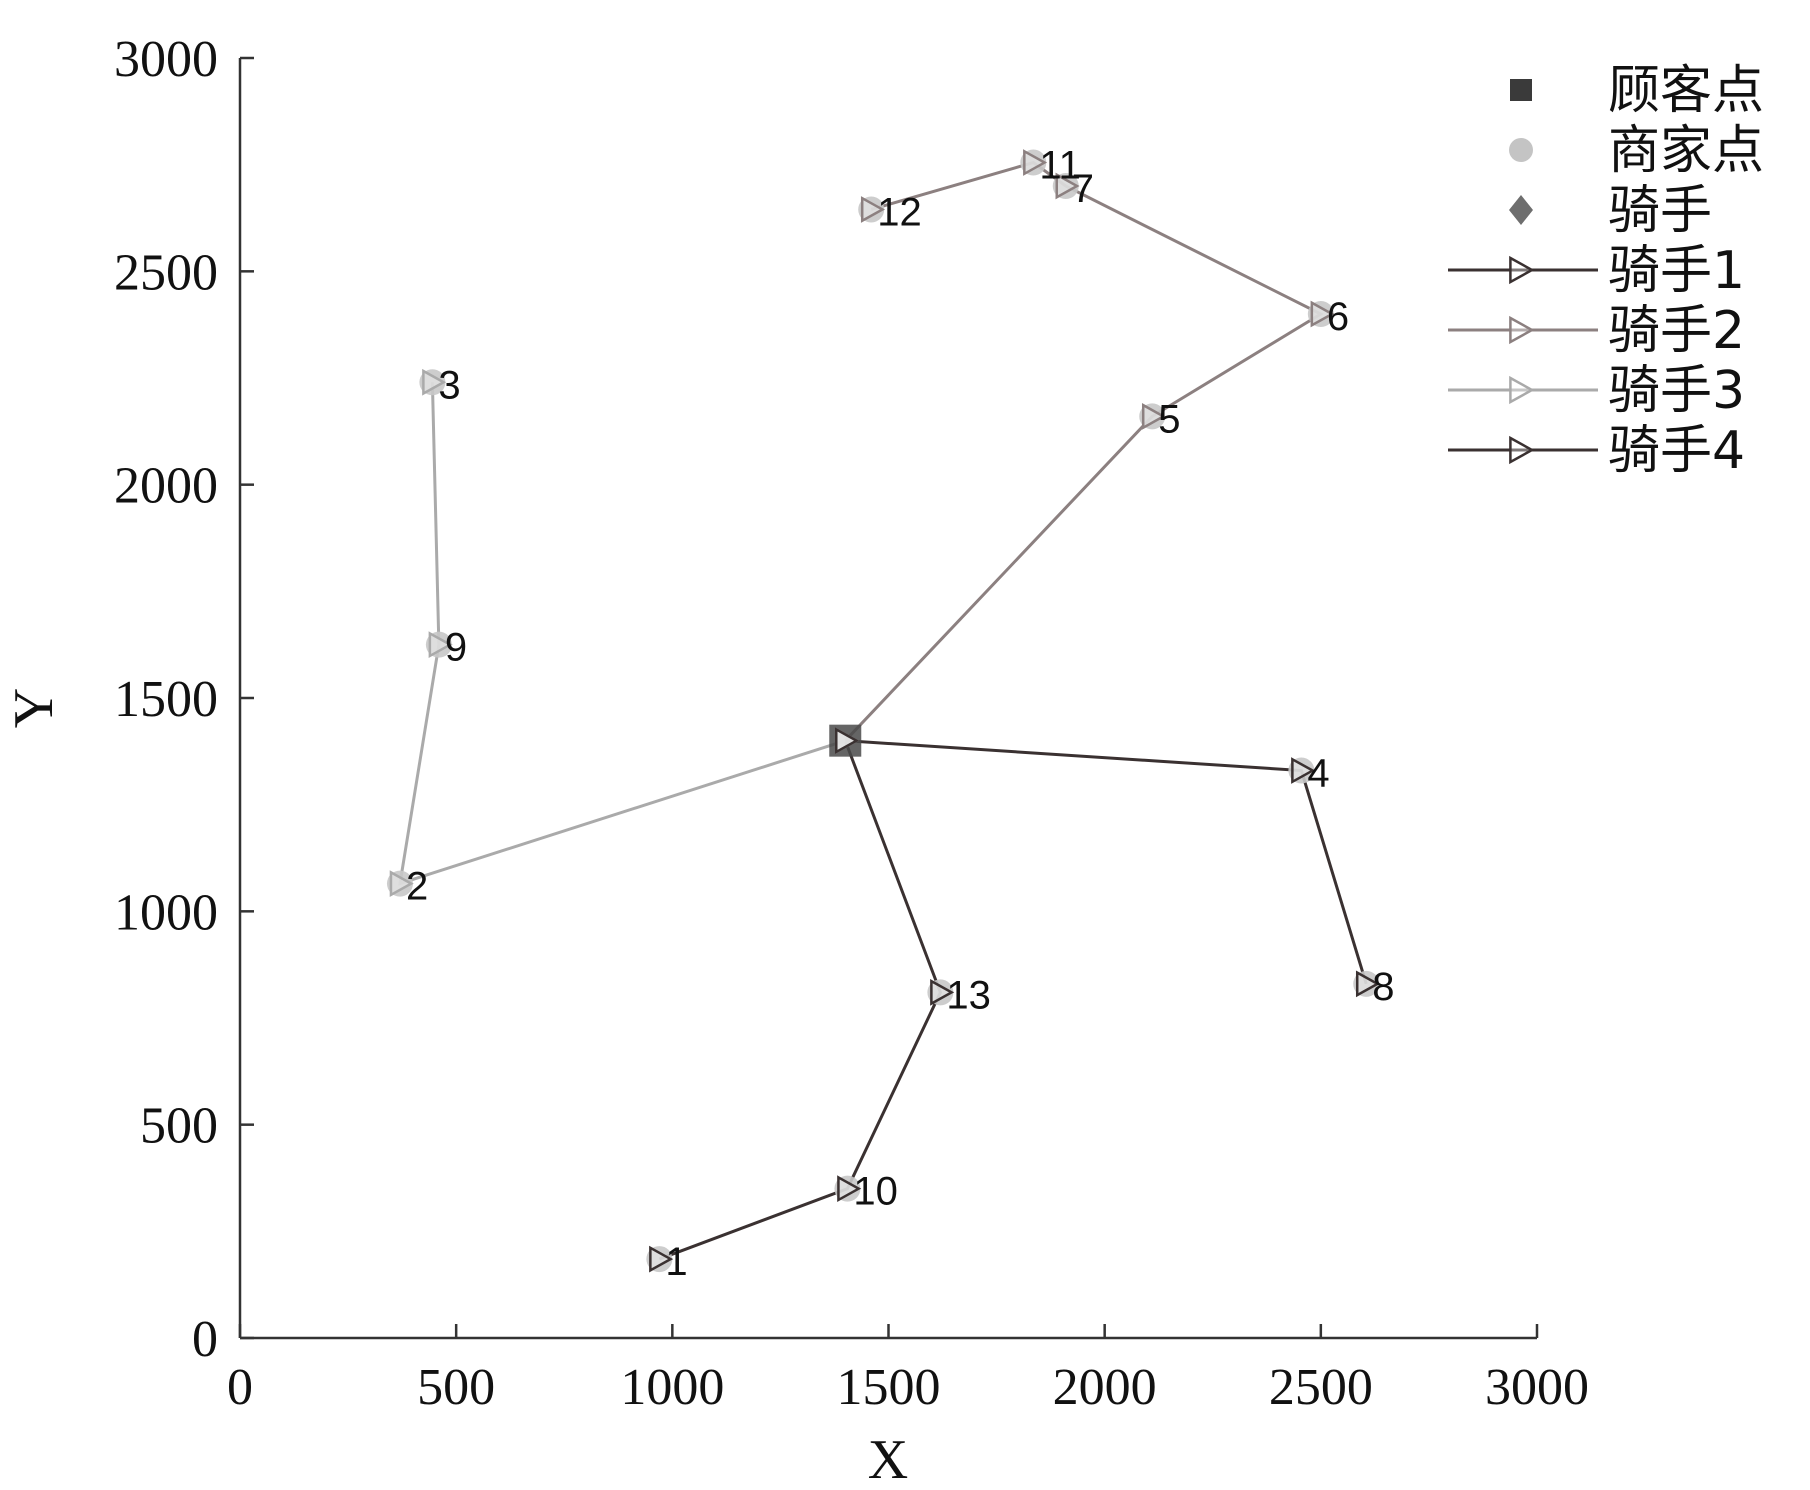 This screenshot has width=1810, height=1490. What do you see at coordinates (800, 1000) in the screenshot?
I see `route-1-line` at bounding box center [800, 1000].